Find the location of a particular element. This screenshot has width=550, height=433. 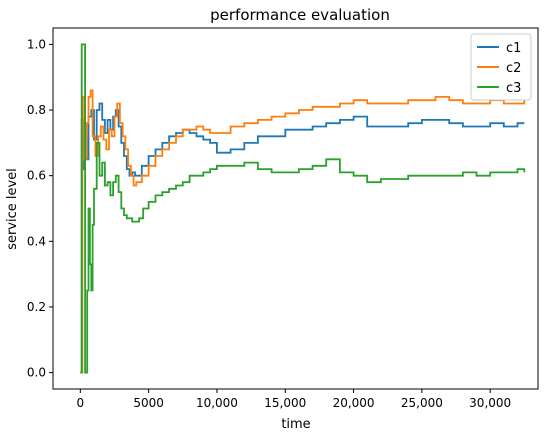

y-tick-label: 0.6 is located at coordinates (36, 176).